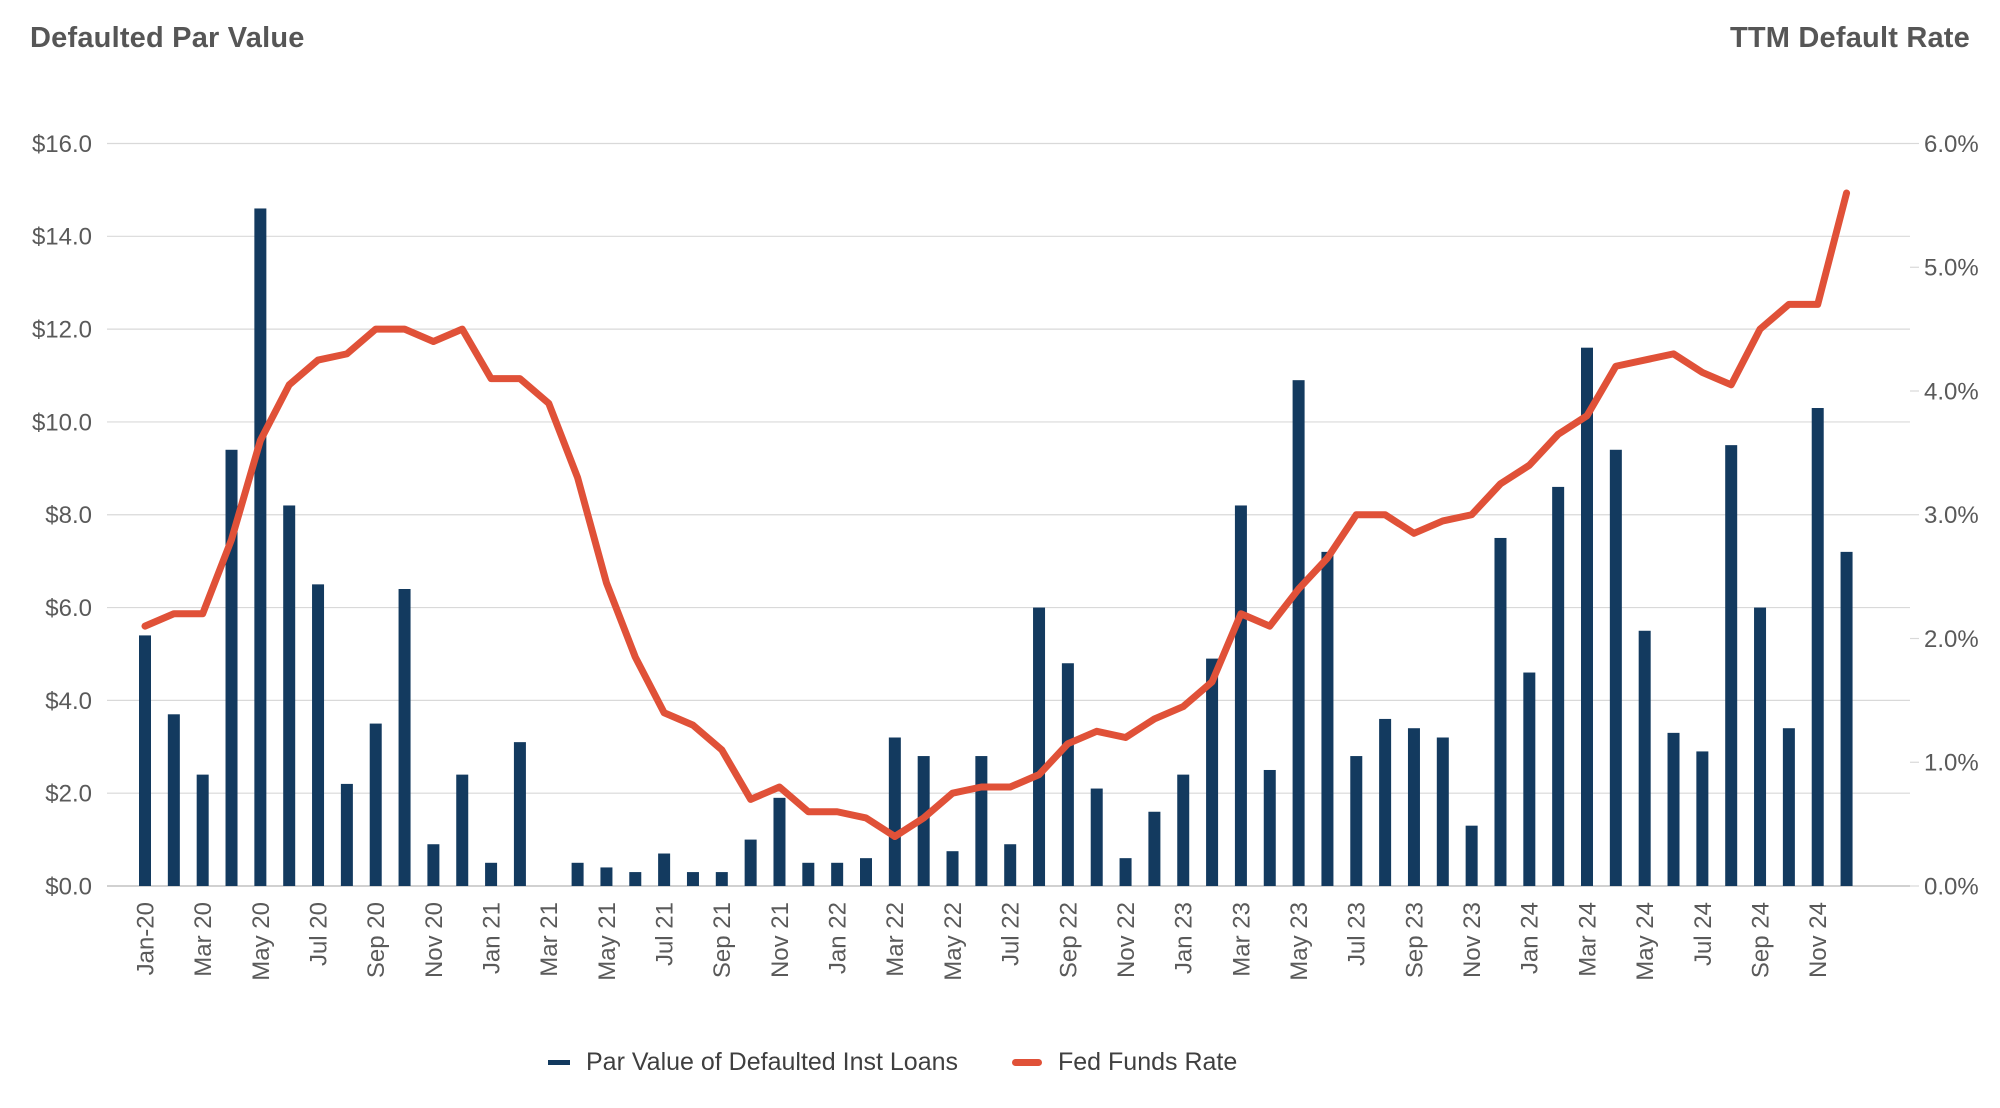 Image resolution: width=2000 pixels, height=1108 pixels. What do you see at coordinates (62, 144) in the screenshot?
I see `left-axis-tick-label: $16.0` at bounding box center [62, 144].